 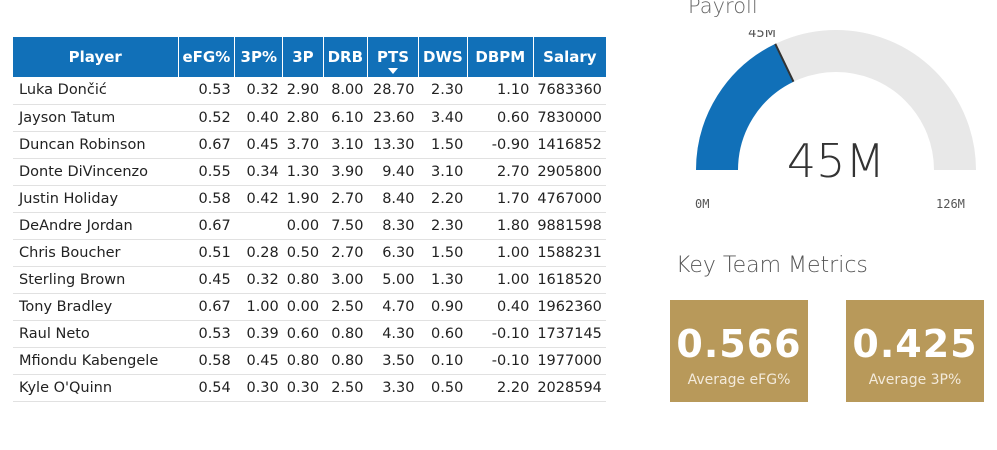 What do you see at coordinates (206, 334) in the screenshot?
I see `stat-cell: 0.53` at bounding box center [206, 334].